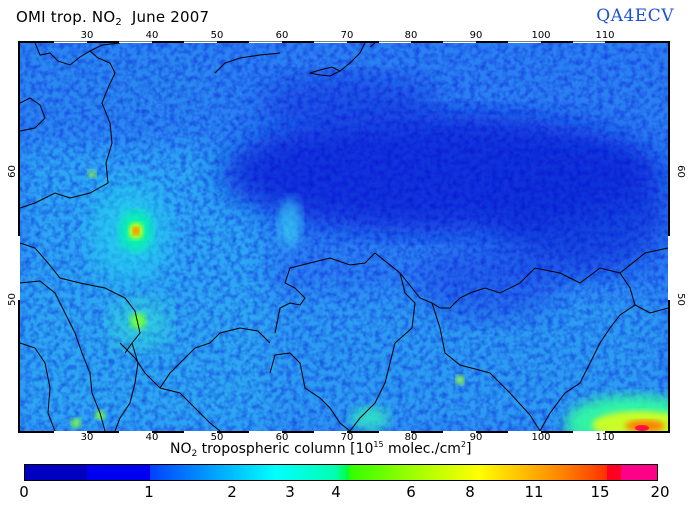  Describe the element at coordinates (635, 16) in the screenshot. I see `brand-logo: QA4ECV` at that location.